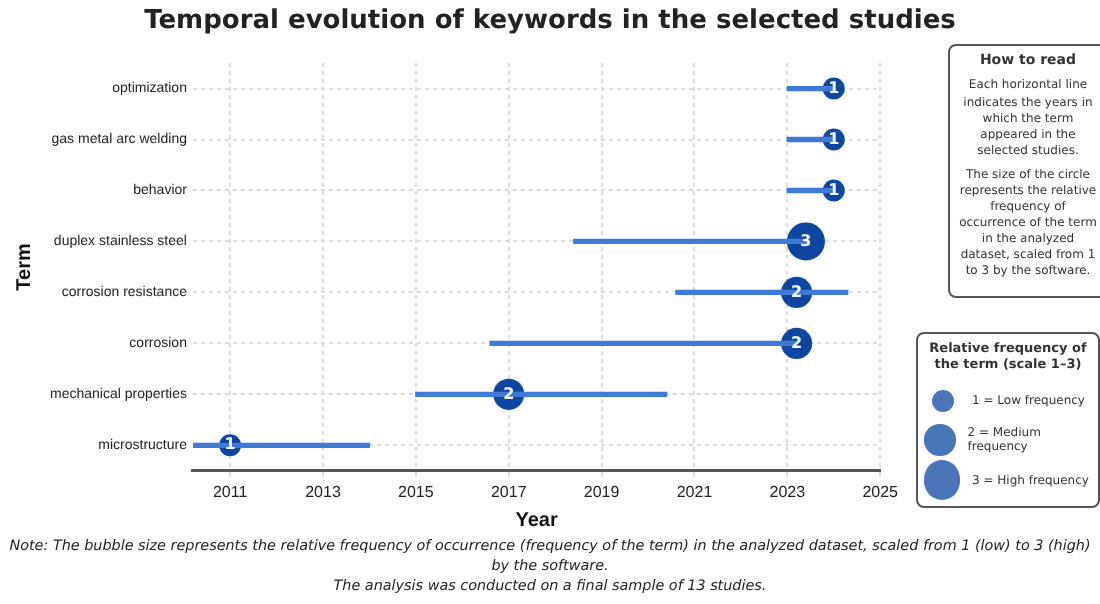  I want to click on chart-title: Temporal evolution of keywords in the selected studies, so click(550, 21).